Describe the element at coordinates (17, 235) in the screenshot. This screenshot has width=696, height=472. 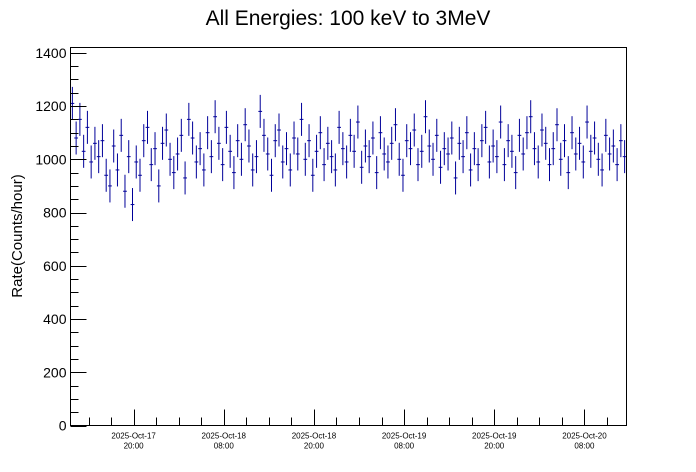
I see `y-axis-label: Rate(Counts/hour)` at that location.